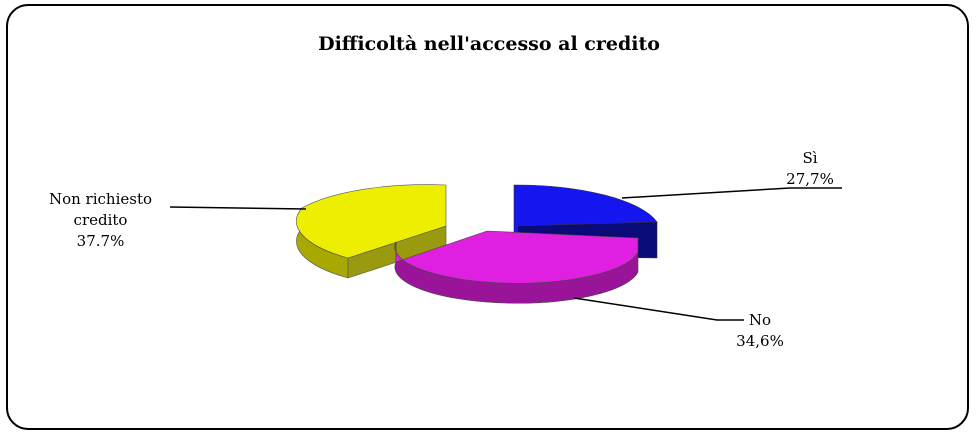  Describe the element at coordinates (810, 158) in the screenshot. I see `label-si-name: Sì` at that location.